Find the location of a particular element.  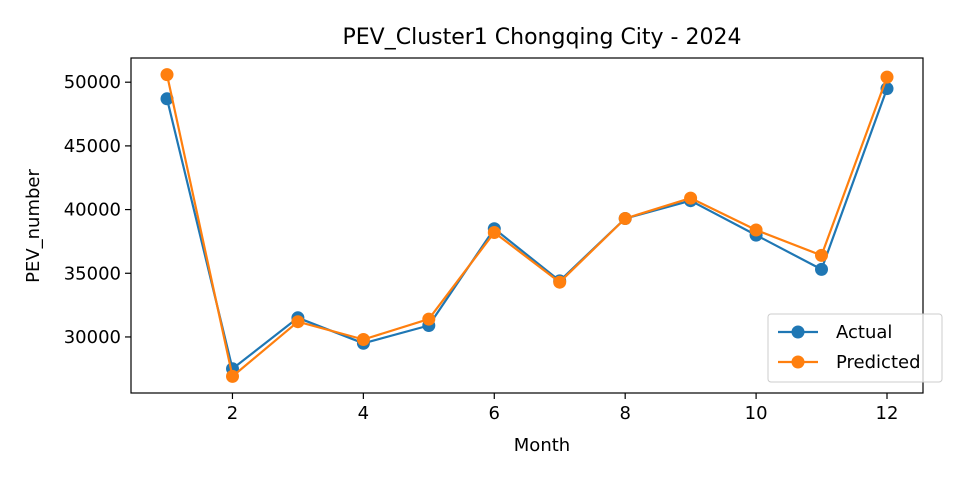

legend-marker-actual is located at coordinates (798, 332).